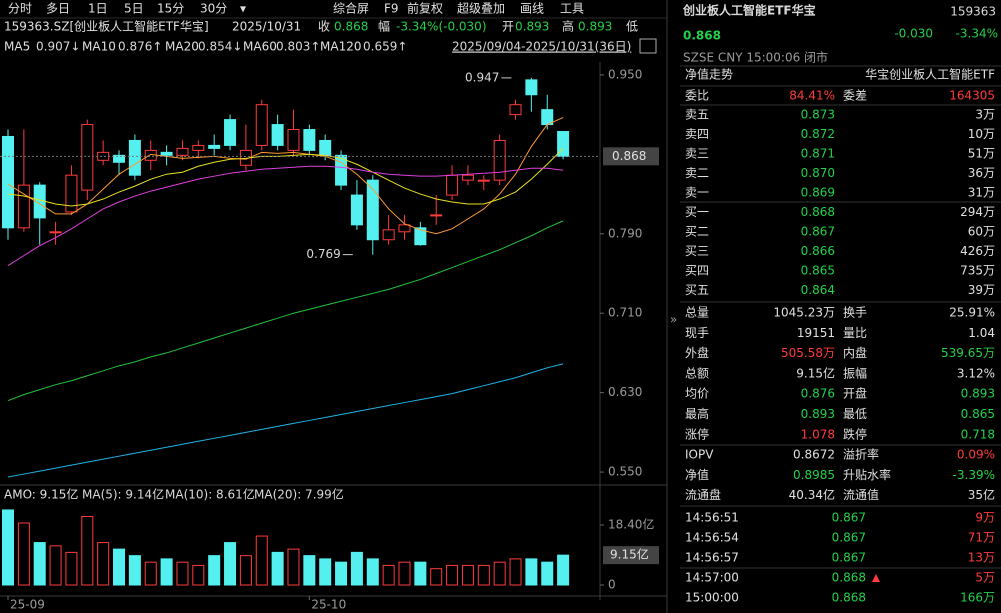 The image size is (1001, 613). I want to click on tool-button: 综合屏, so click(351, 8).